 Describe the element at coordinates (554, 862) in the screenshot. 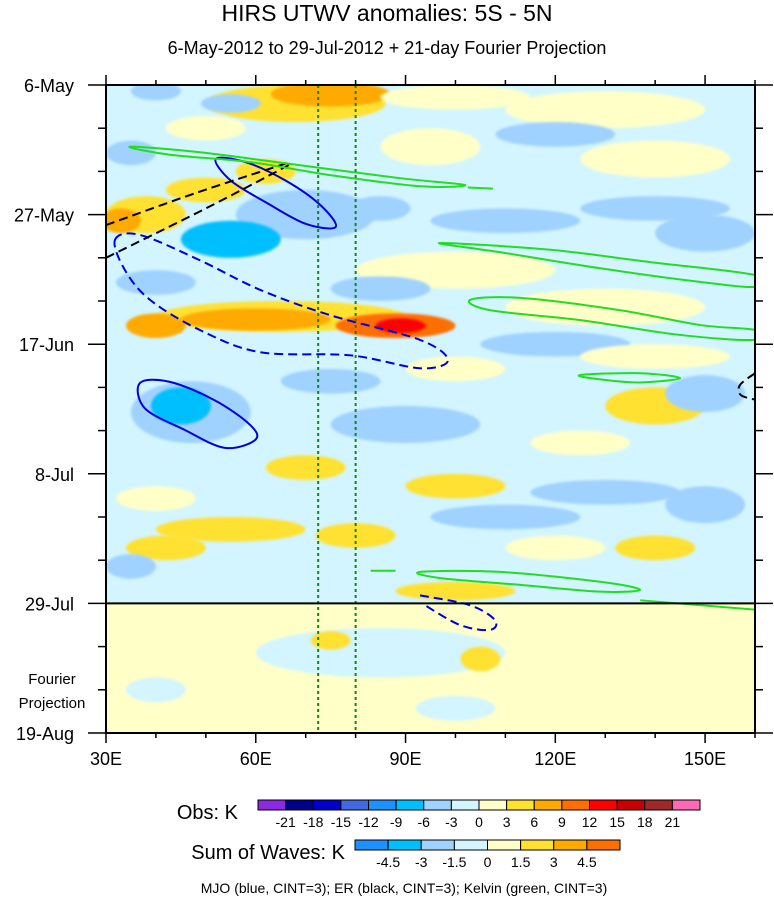

I see `waves-colorbar-level-label: 3` at that location.